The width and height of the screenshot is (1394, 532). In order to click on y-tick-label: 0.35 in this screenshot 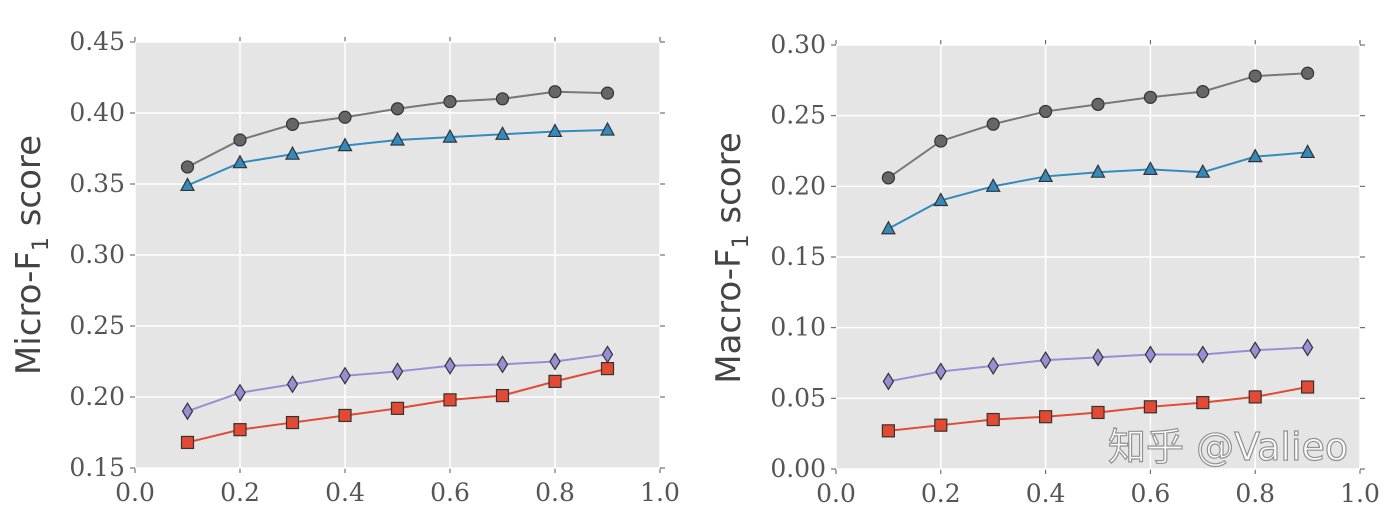, I will do `click(97, 183)`.